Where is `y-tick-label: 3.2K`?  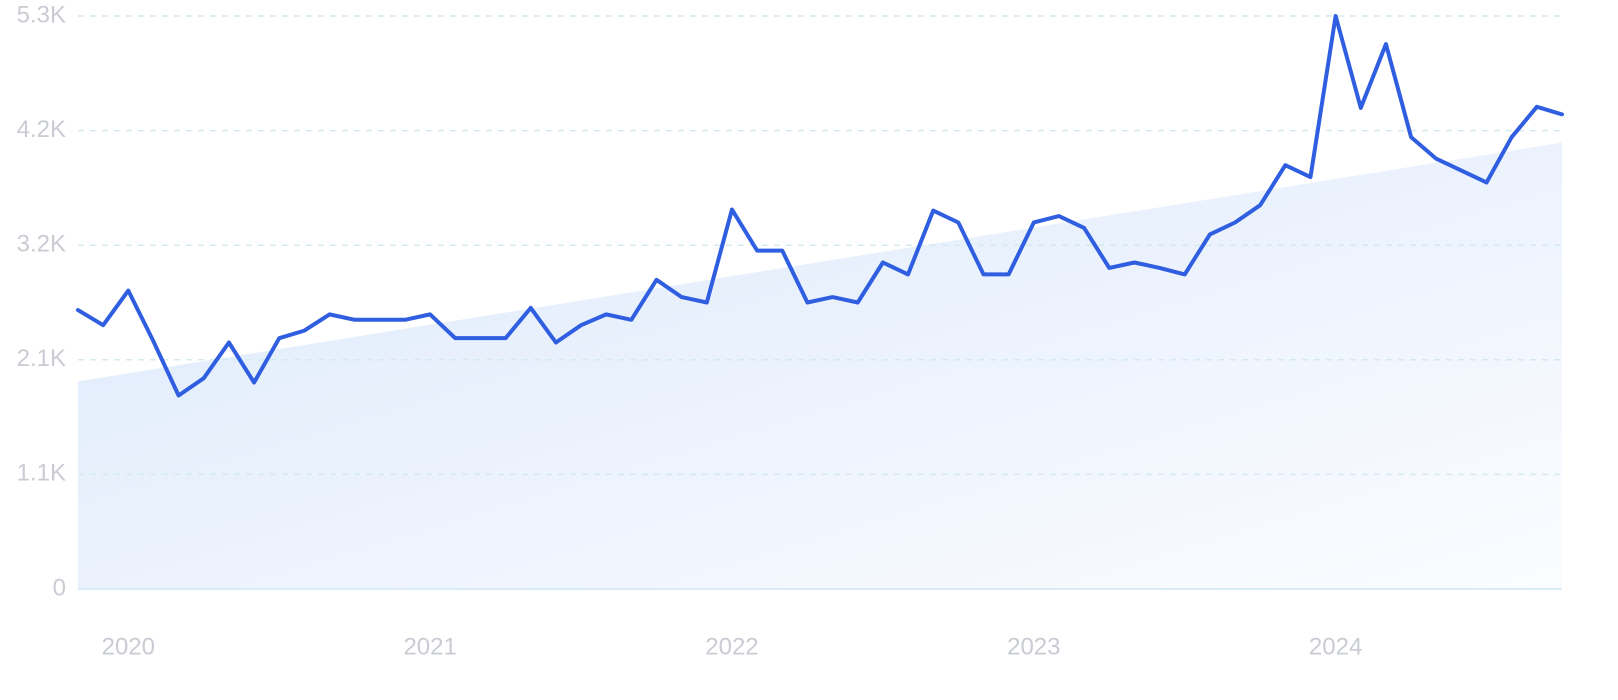
y-tick-label: 3.2K is located at coordinates (41, 244).